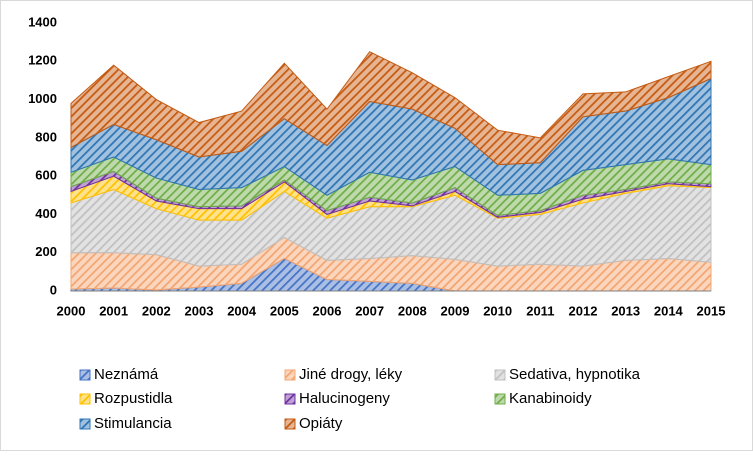  I want to click on y-tick-label: 1200, so click(42, 60).